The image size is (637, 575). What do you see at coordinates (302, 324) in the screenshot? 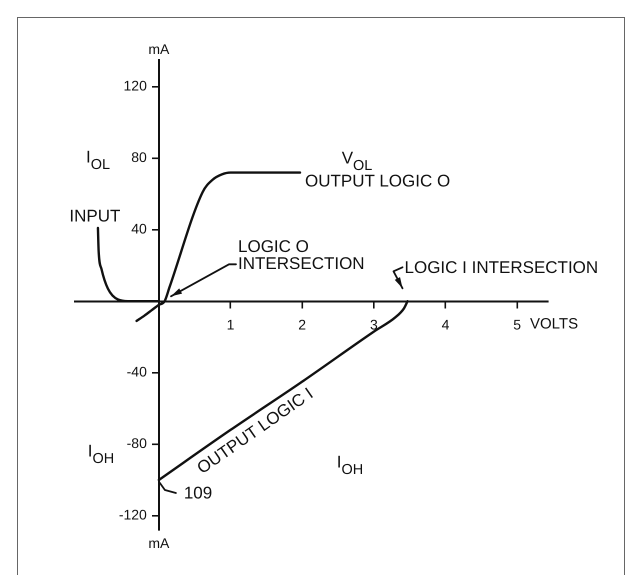
I see `x-tick-label: 2` at bounding box center [302, 324].